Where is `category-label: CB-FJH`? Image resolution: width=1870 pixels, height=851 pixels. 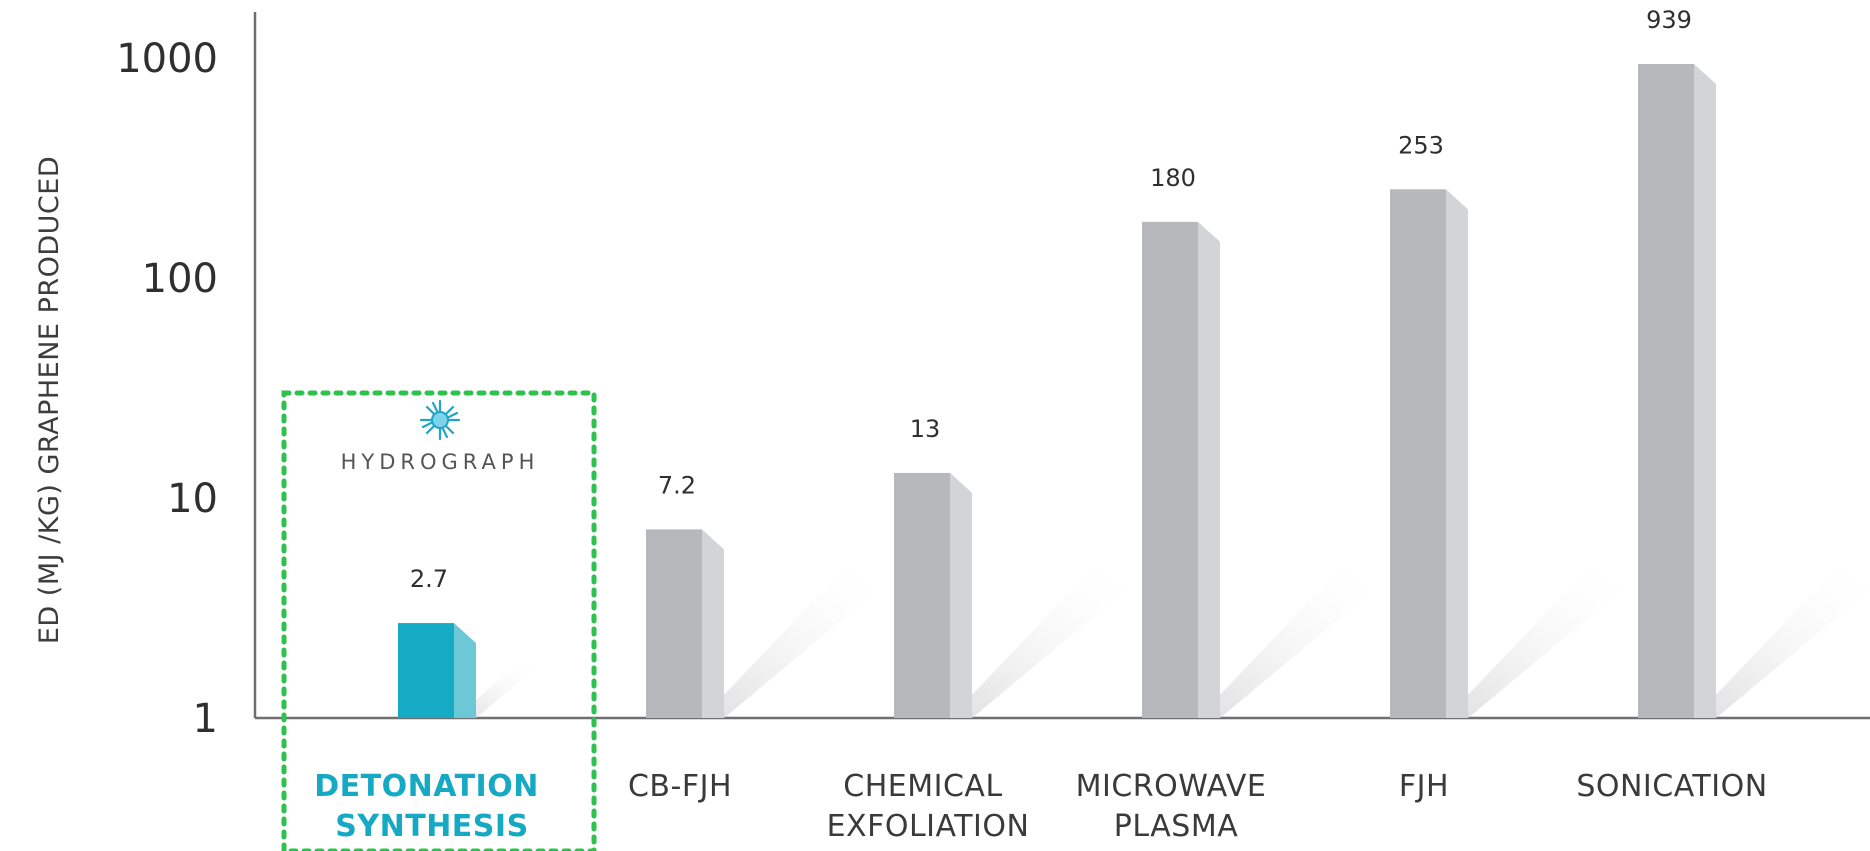
category-label: CB-FJH is located at coordinates (680, 786).